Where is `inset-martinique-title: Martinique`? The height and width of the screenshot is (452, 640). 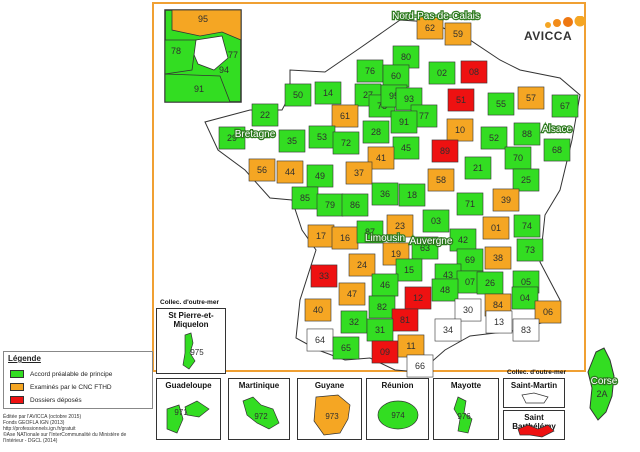
inset-martinique-title: Martinique is located at coordinates (259, 385).